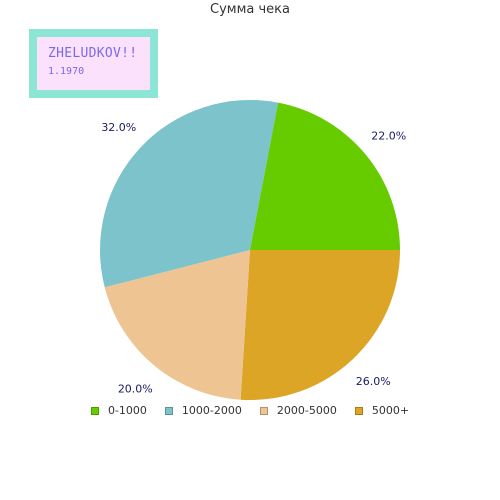  I want to click on legend-item-1000-2000: 1000-2000, so click(203, 410).